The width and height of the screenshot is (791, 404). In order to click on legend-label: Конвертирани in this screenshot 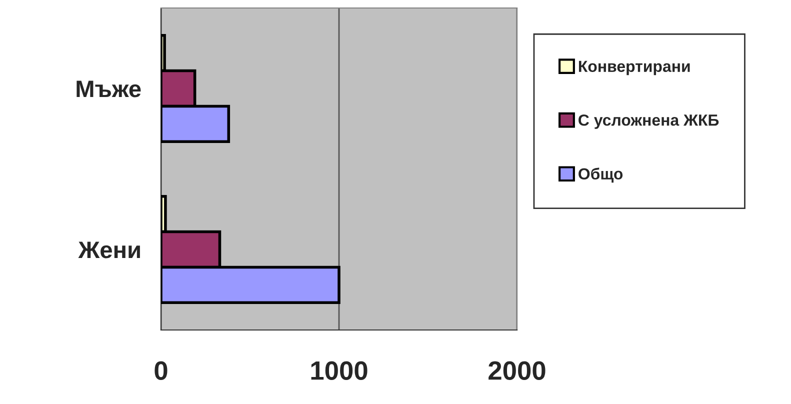, I will do `click(634, 68)`.